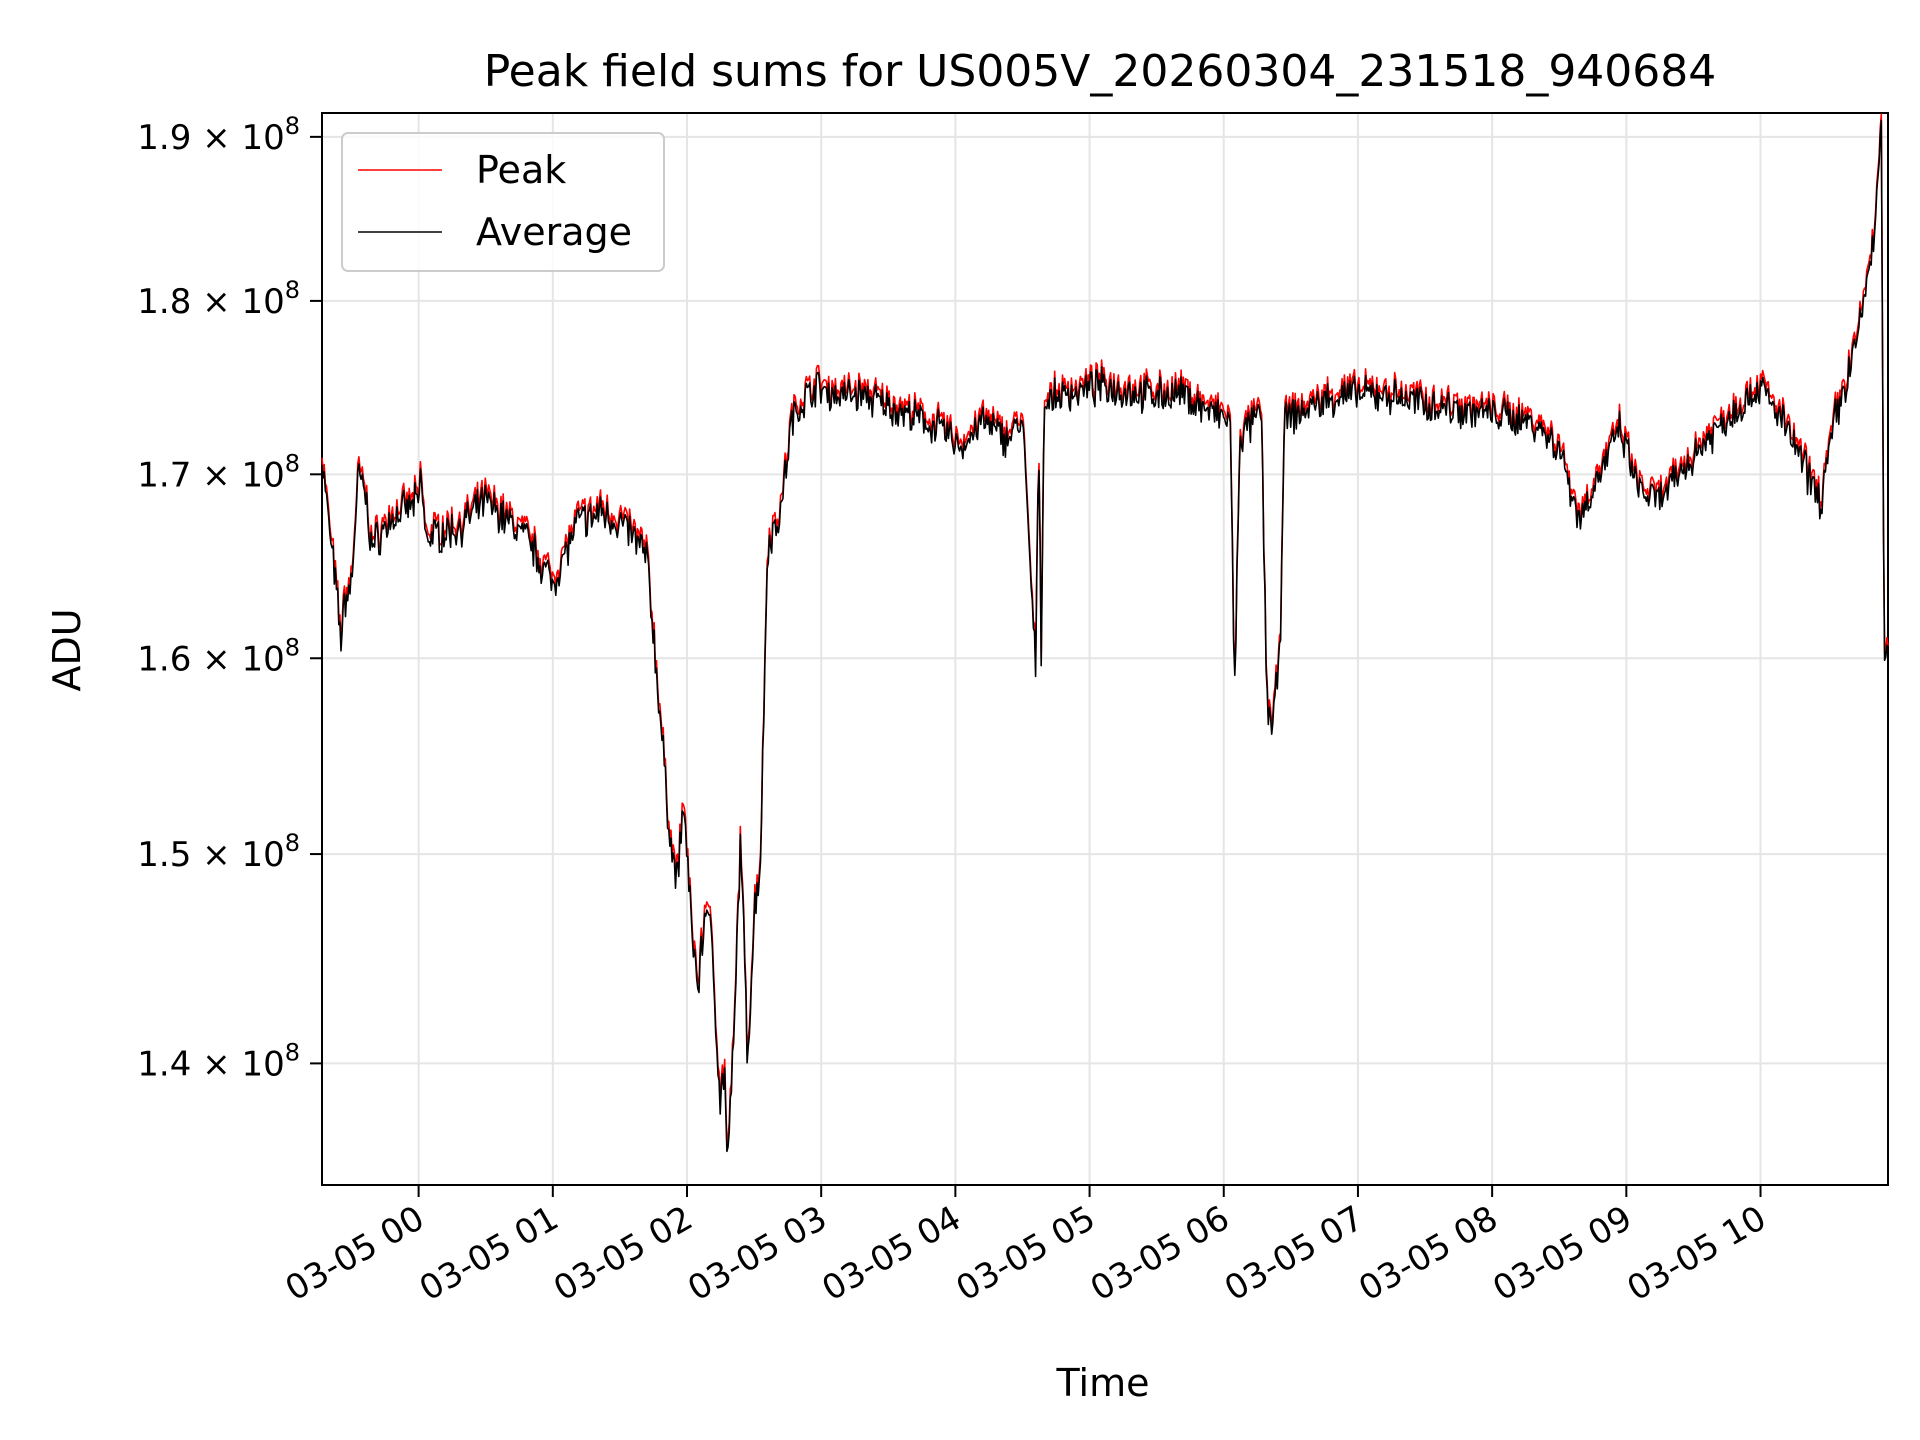  I want to click on y-tick-label: 1.7 × 108, so click(218, 472).